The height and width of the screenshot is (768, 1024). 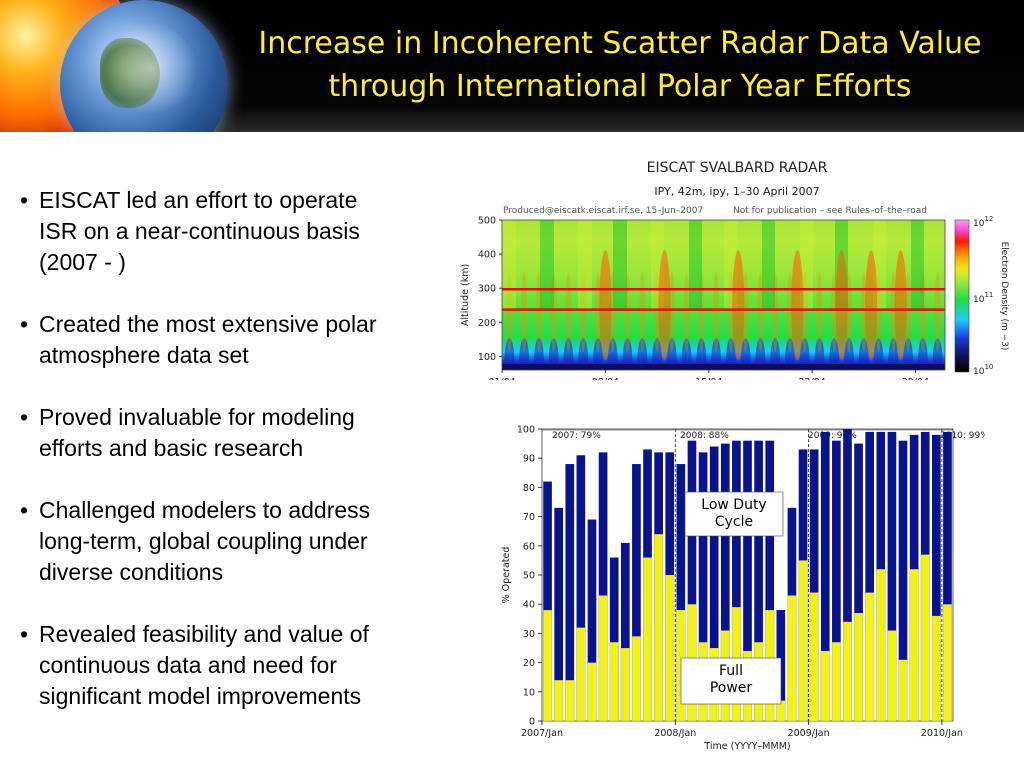 I want to click on heatmap-ytick-label: 300, so click(x=487, y=289).